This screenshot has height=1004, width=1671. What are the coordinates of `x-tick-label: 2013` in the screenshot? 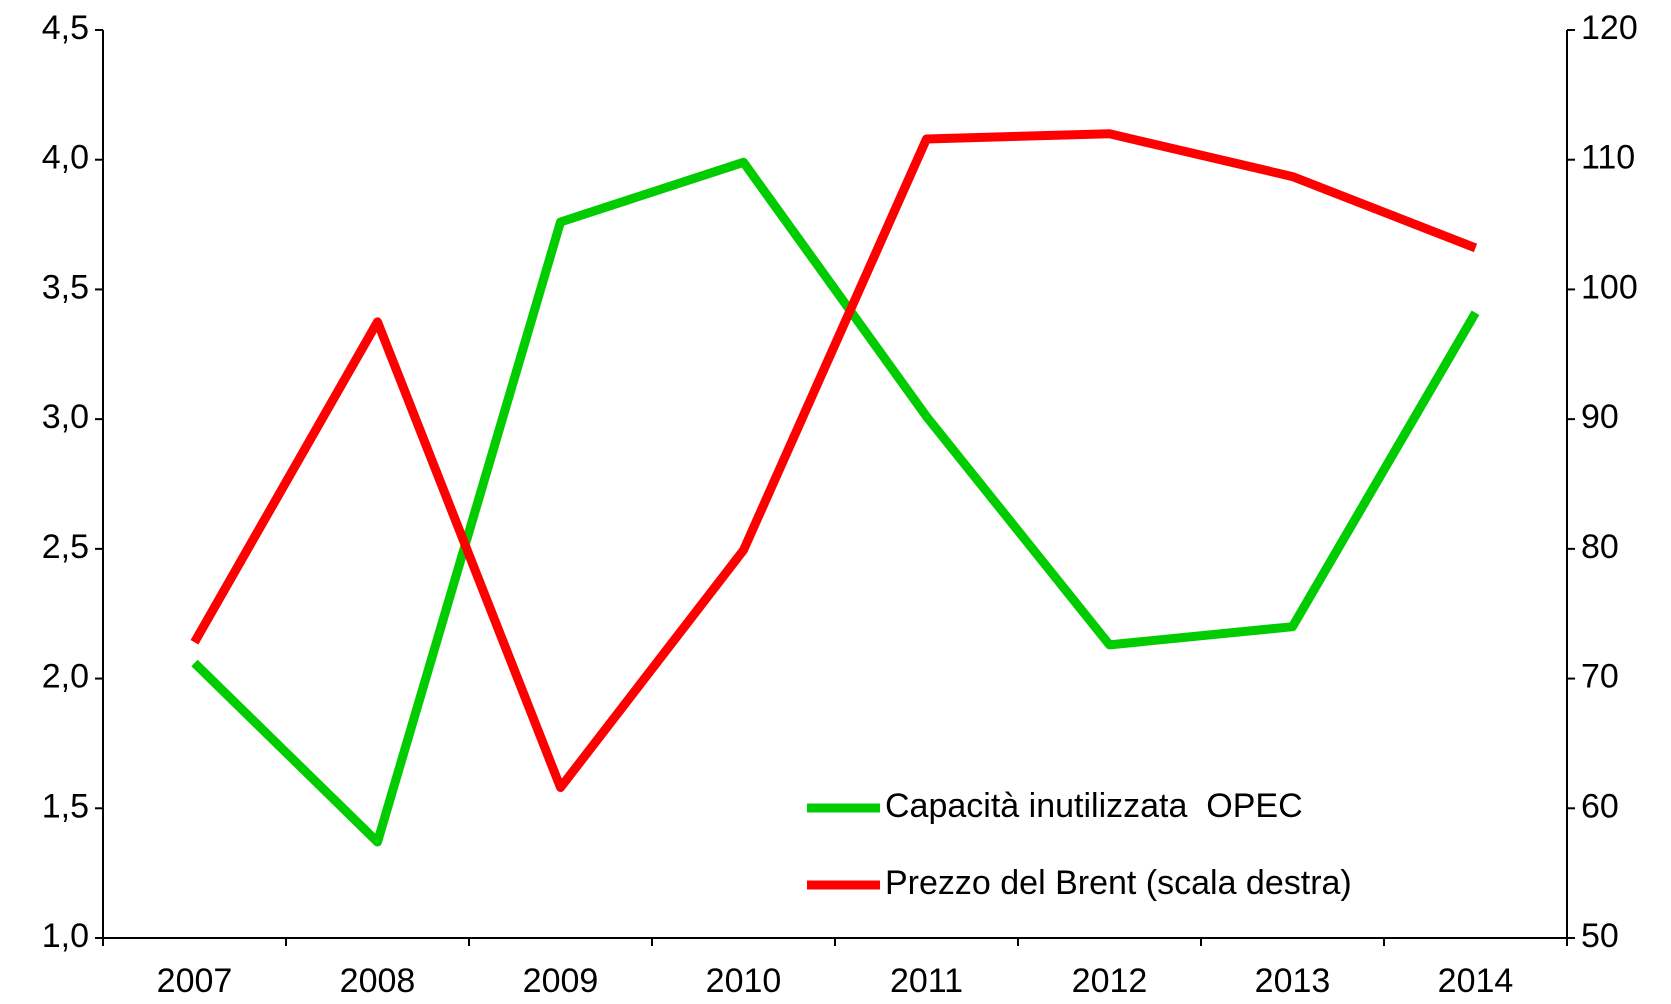 It's located at (1293, 981).